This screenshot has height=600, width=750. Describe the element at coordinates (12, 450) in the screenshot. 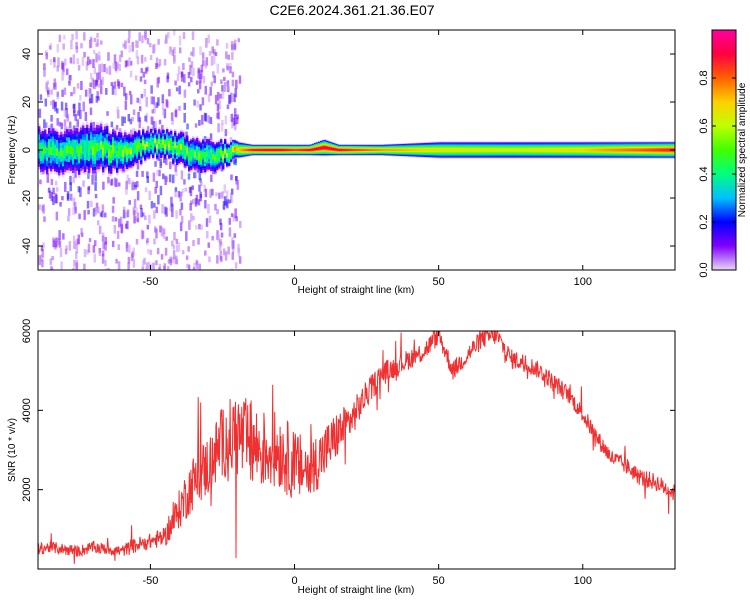

I see `snr-y-axis-label: SNR (10 * v/v)` at that location.